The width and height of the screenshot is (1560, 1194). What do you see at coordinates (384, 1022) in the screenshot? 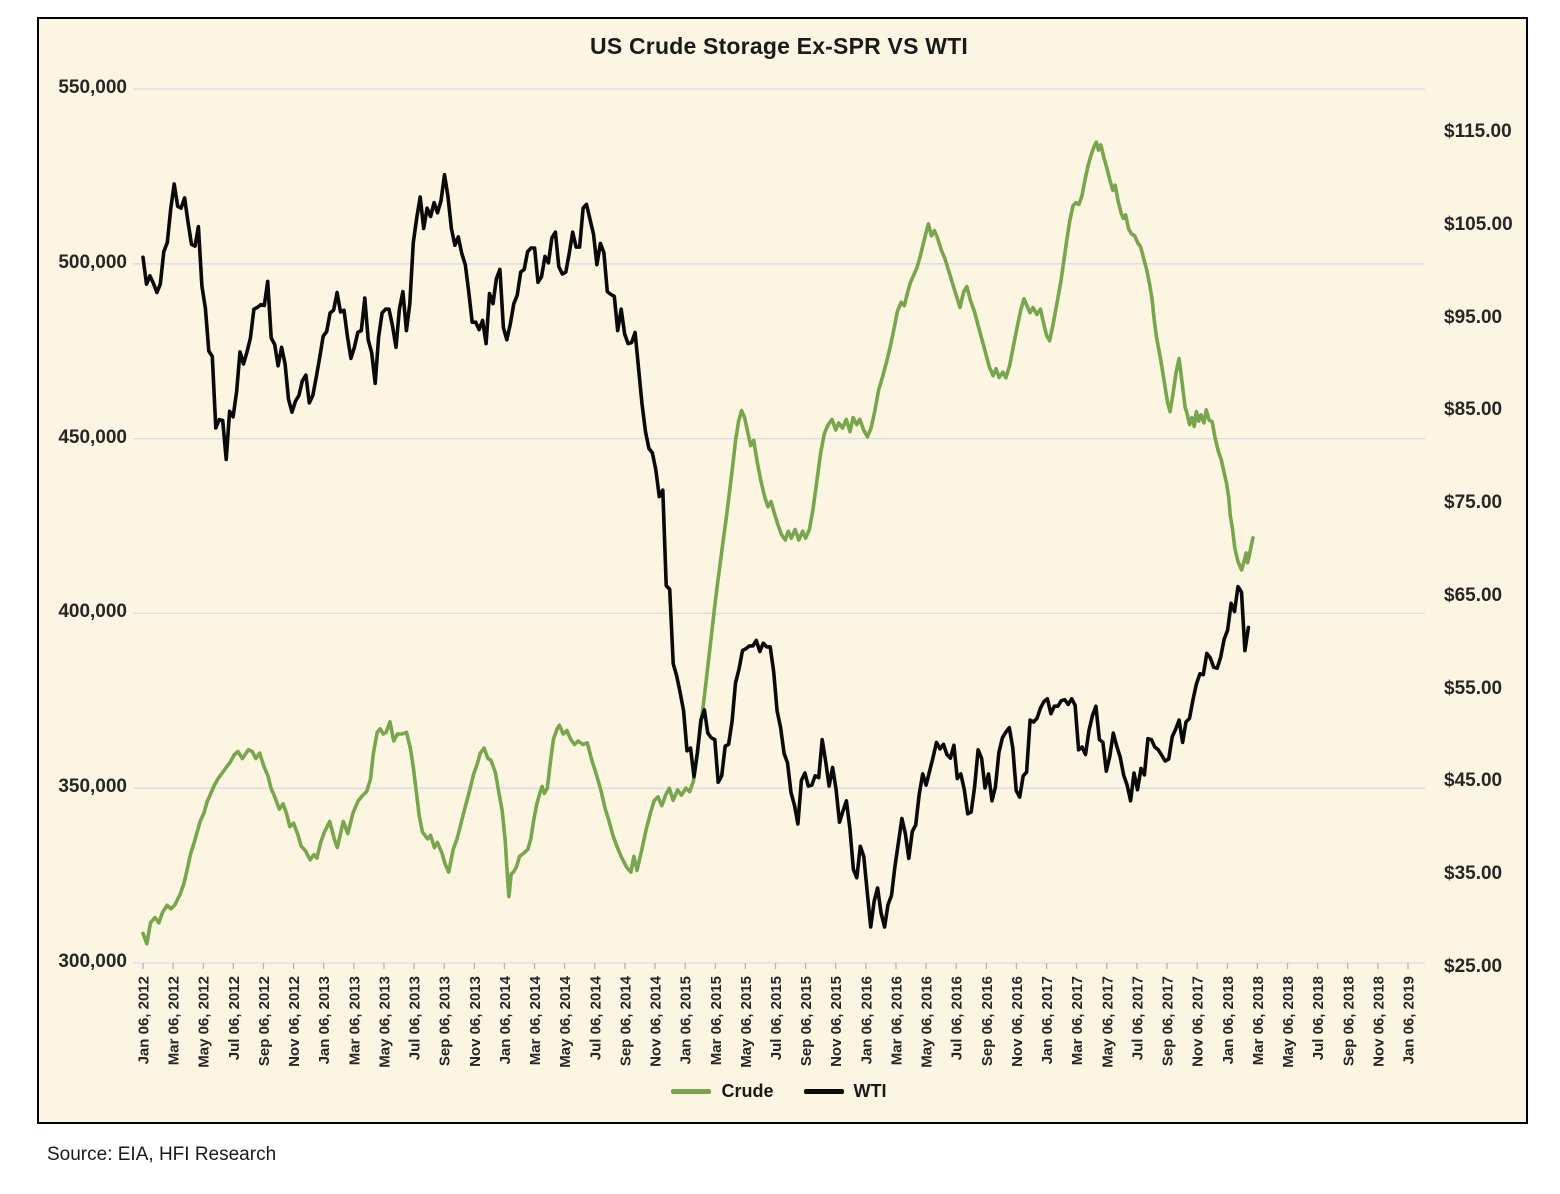
I see `x-axis-tick-label: May 06, 2013` at bounding box center [384, 1022].